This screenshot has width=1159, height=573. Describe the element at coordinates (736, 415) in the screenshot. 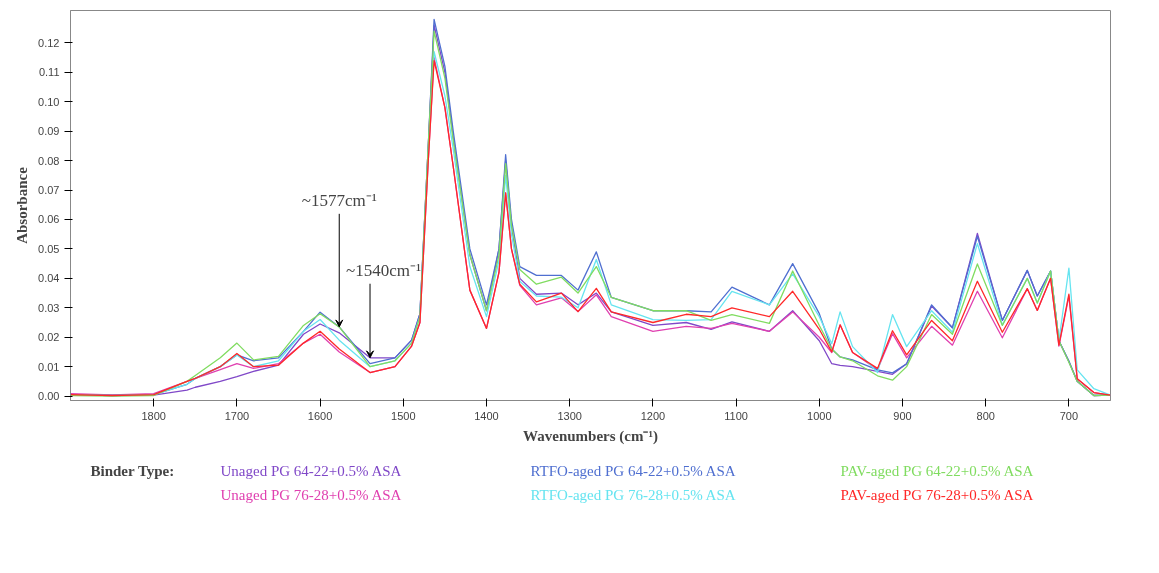

I see `x-tick-label: 1100` at that location.